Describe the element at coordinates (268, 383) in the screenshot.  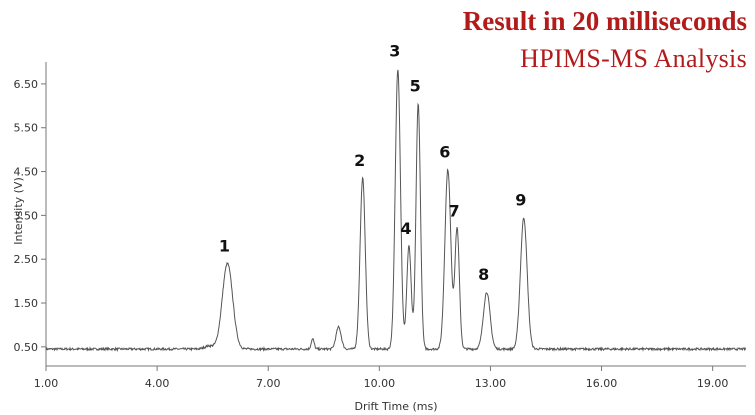
I see `x-tick-label: 7.00` at that location.